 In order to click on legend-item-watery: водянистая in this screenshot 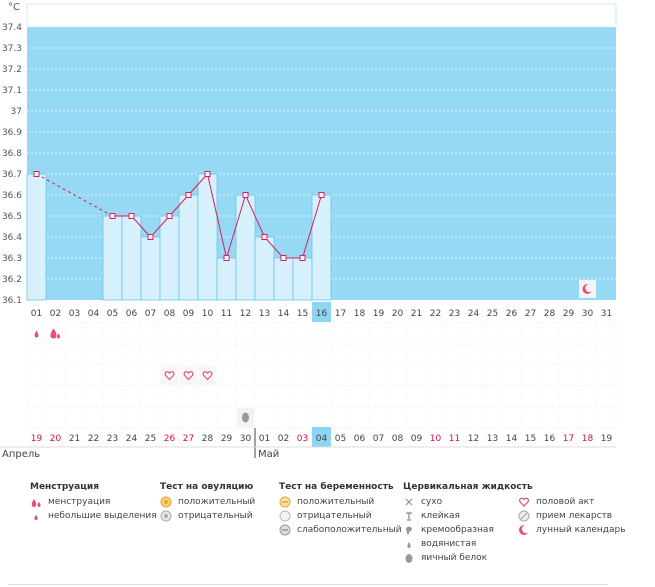, I will do `click(468, 544)`.